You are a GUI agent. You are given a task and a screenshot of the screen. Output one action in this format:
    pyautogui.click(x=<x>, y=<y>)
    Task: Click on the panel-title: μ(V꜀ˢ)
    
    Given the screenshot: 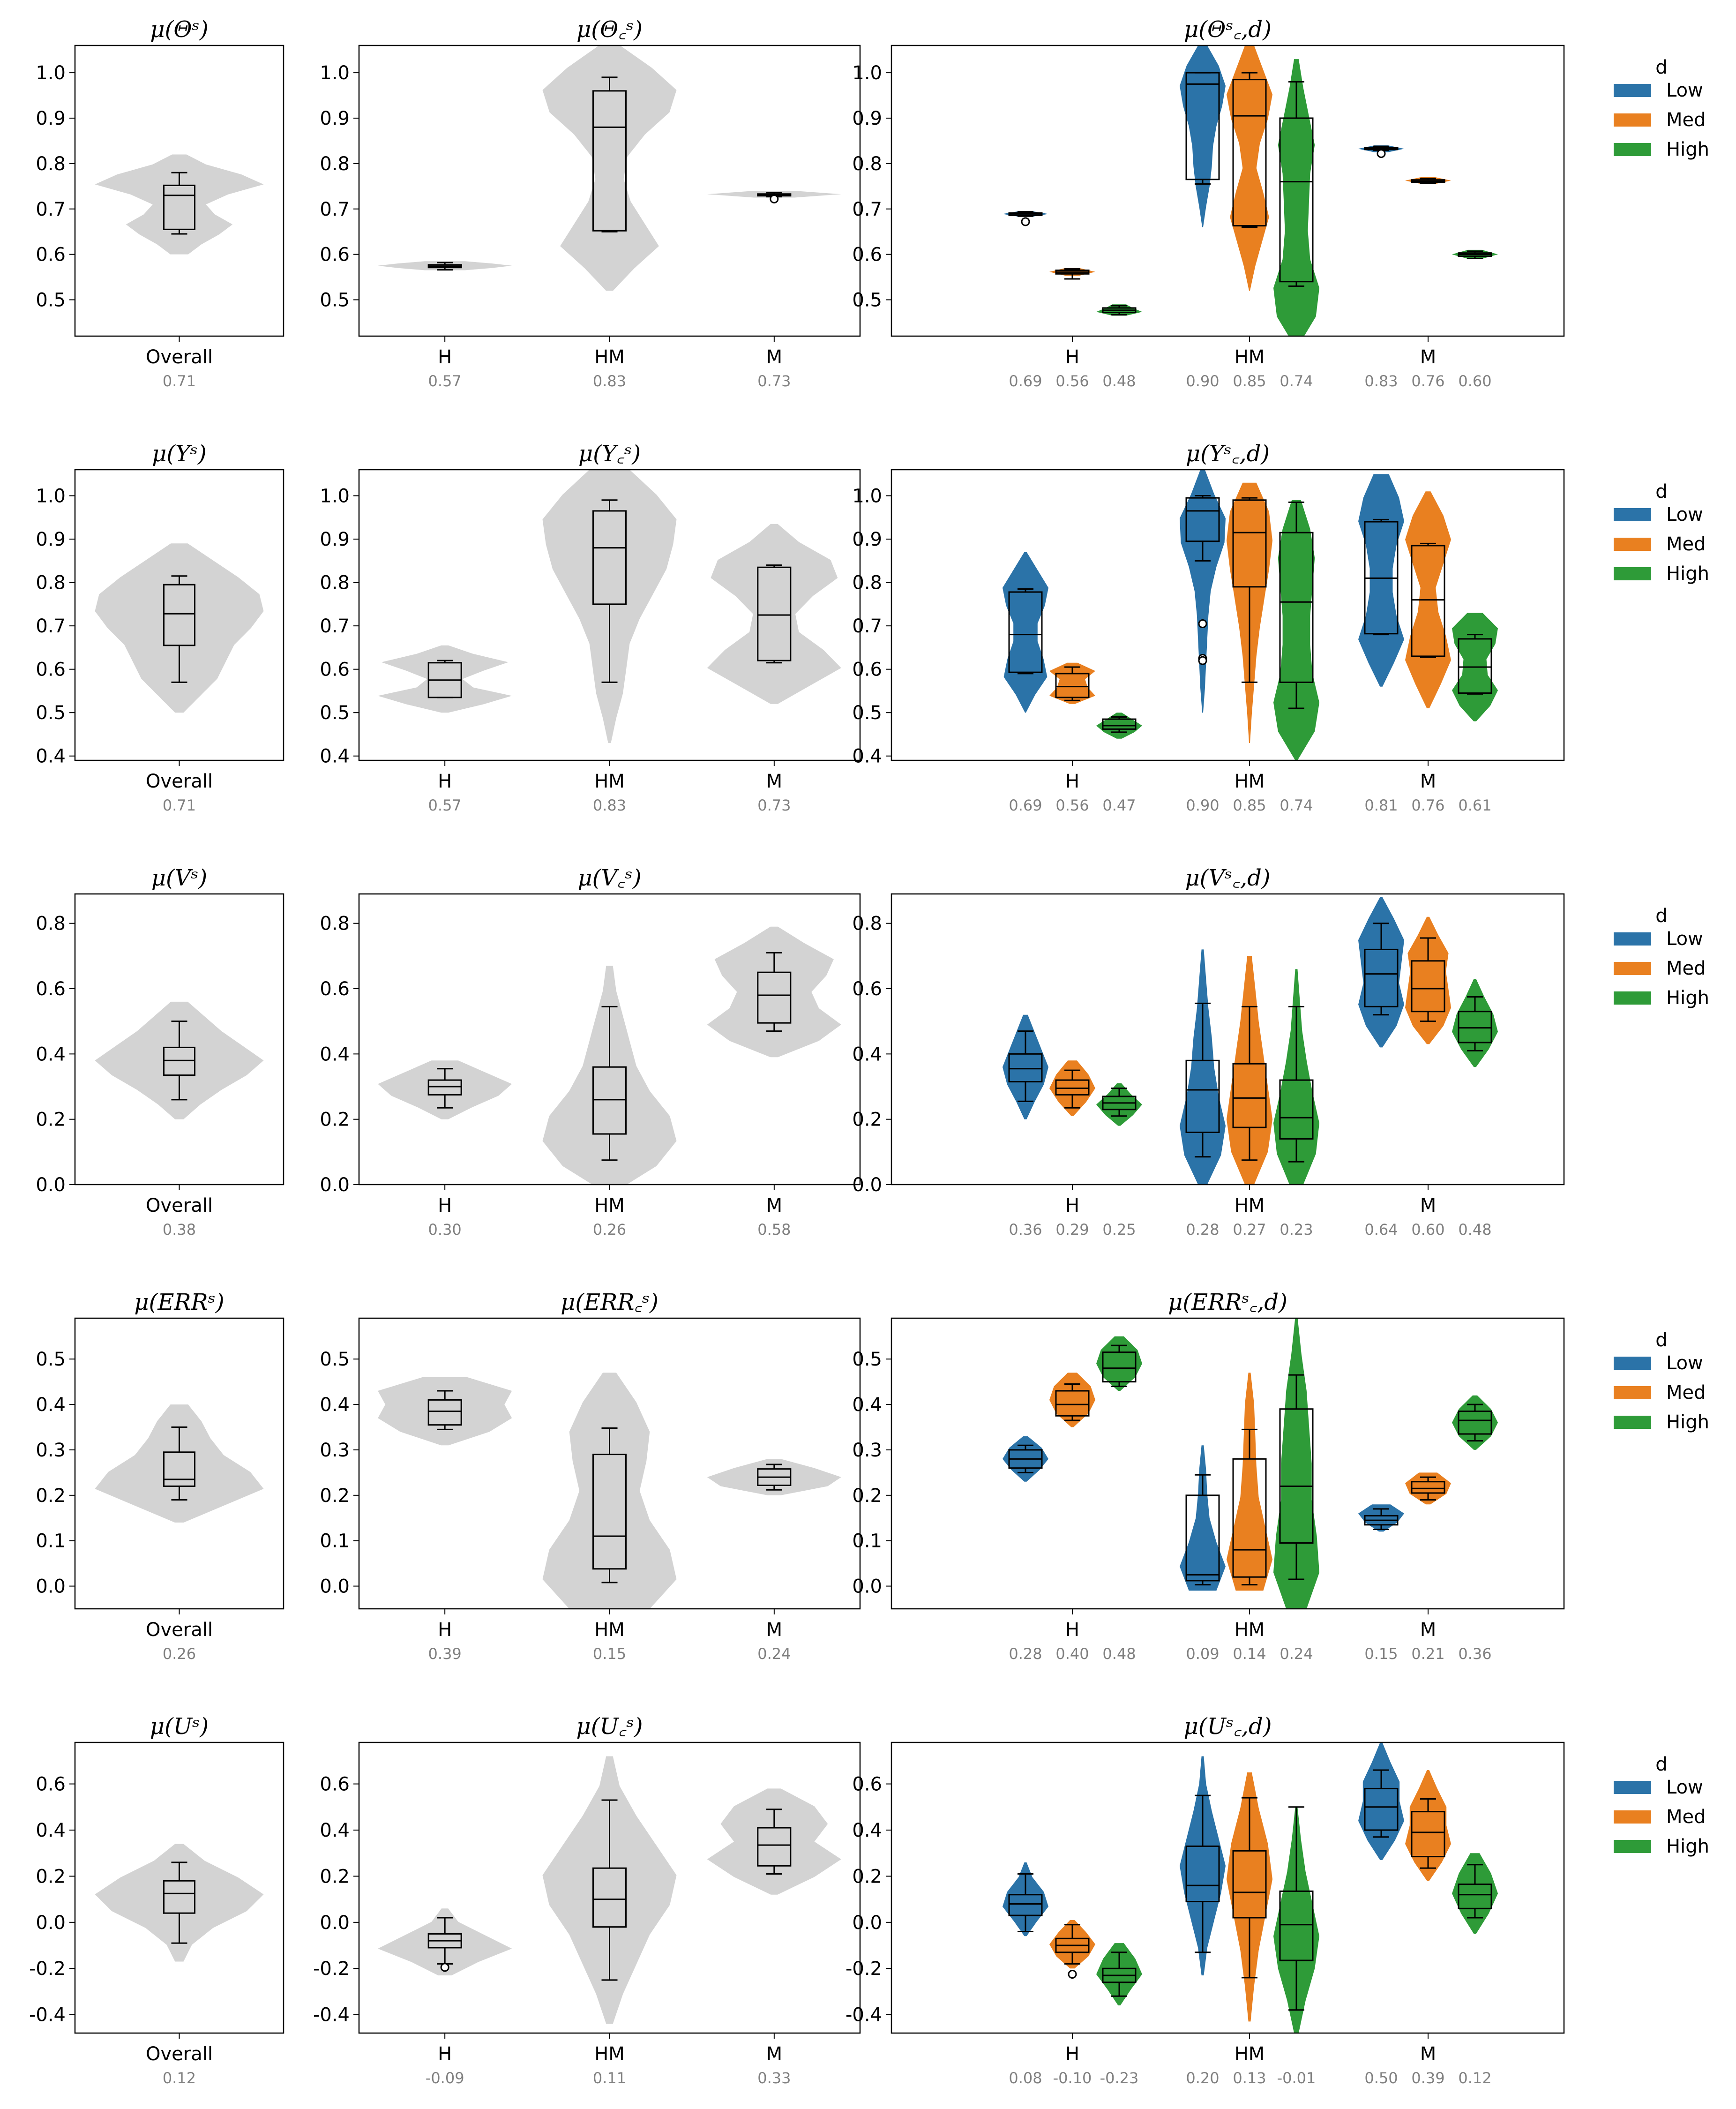 What is the action you would take?
    pyautogui.click(x=609, y=878)
    